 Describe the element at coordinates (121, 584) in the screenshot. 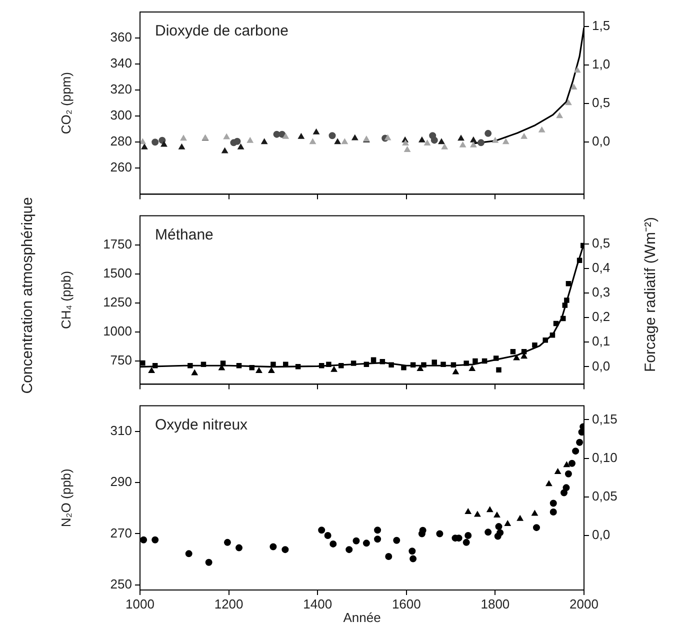

I see `y-tick-label: 250` at that location.